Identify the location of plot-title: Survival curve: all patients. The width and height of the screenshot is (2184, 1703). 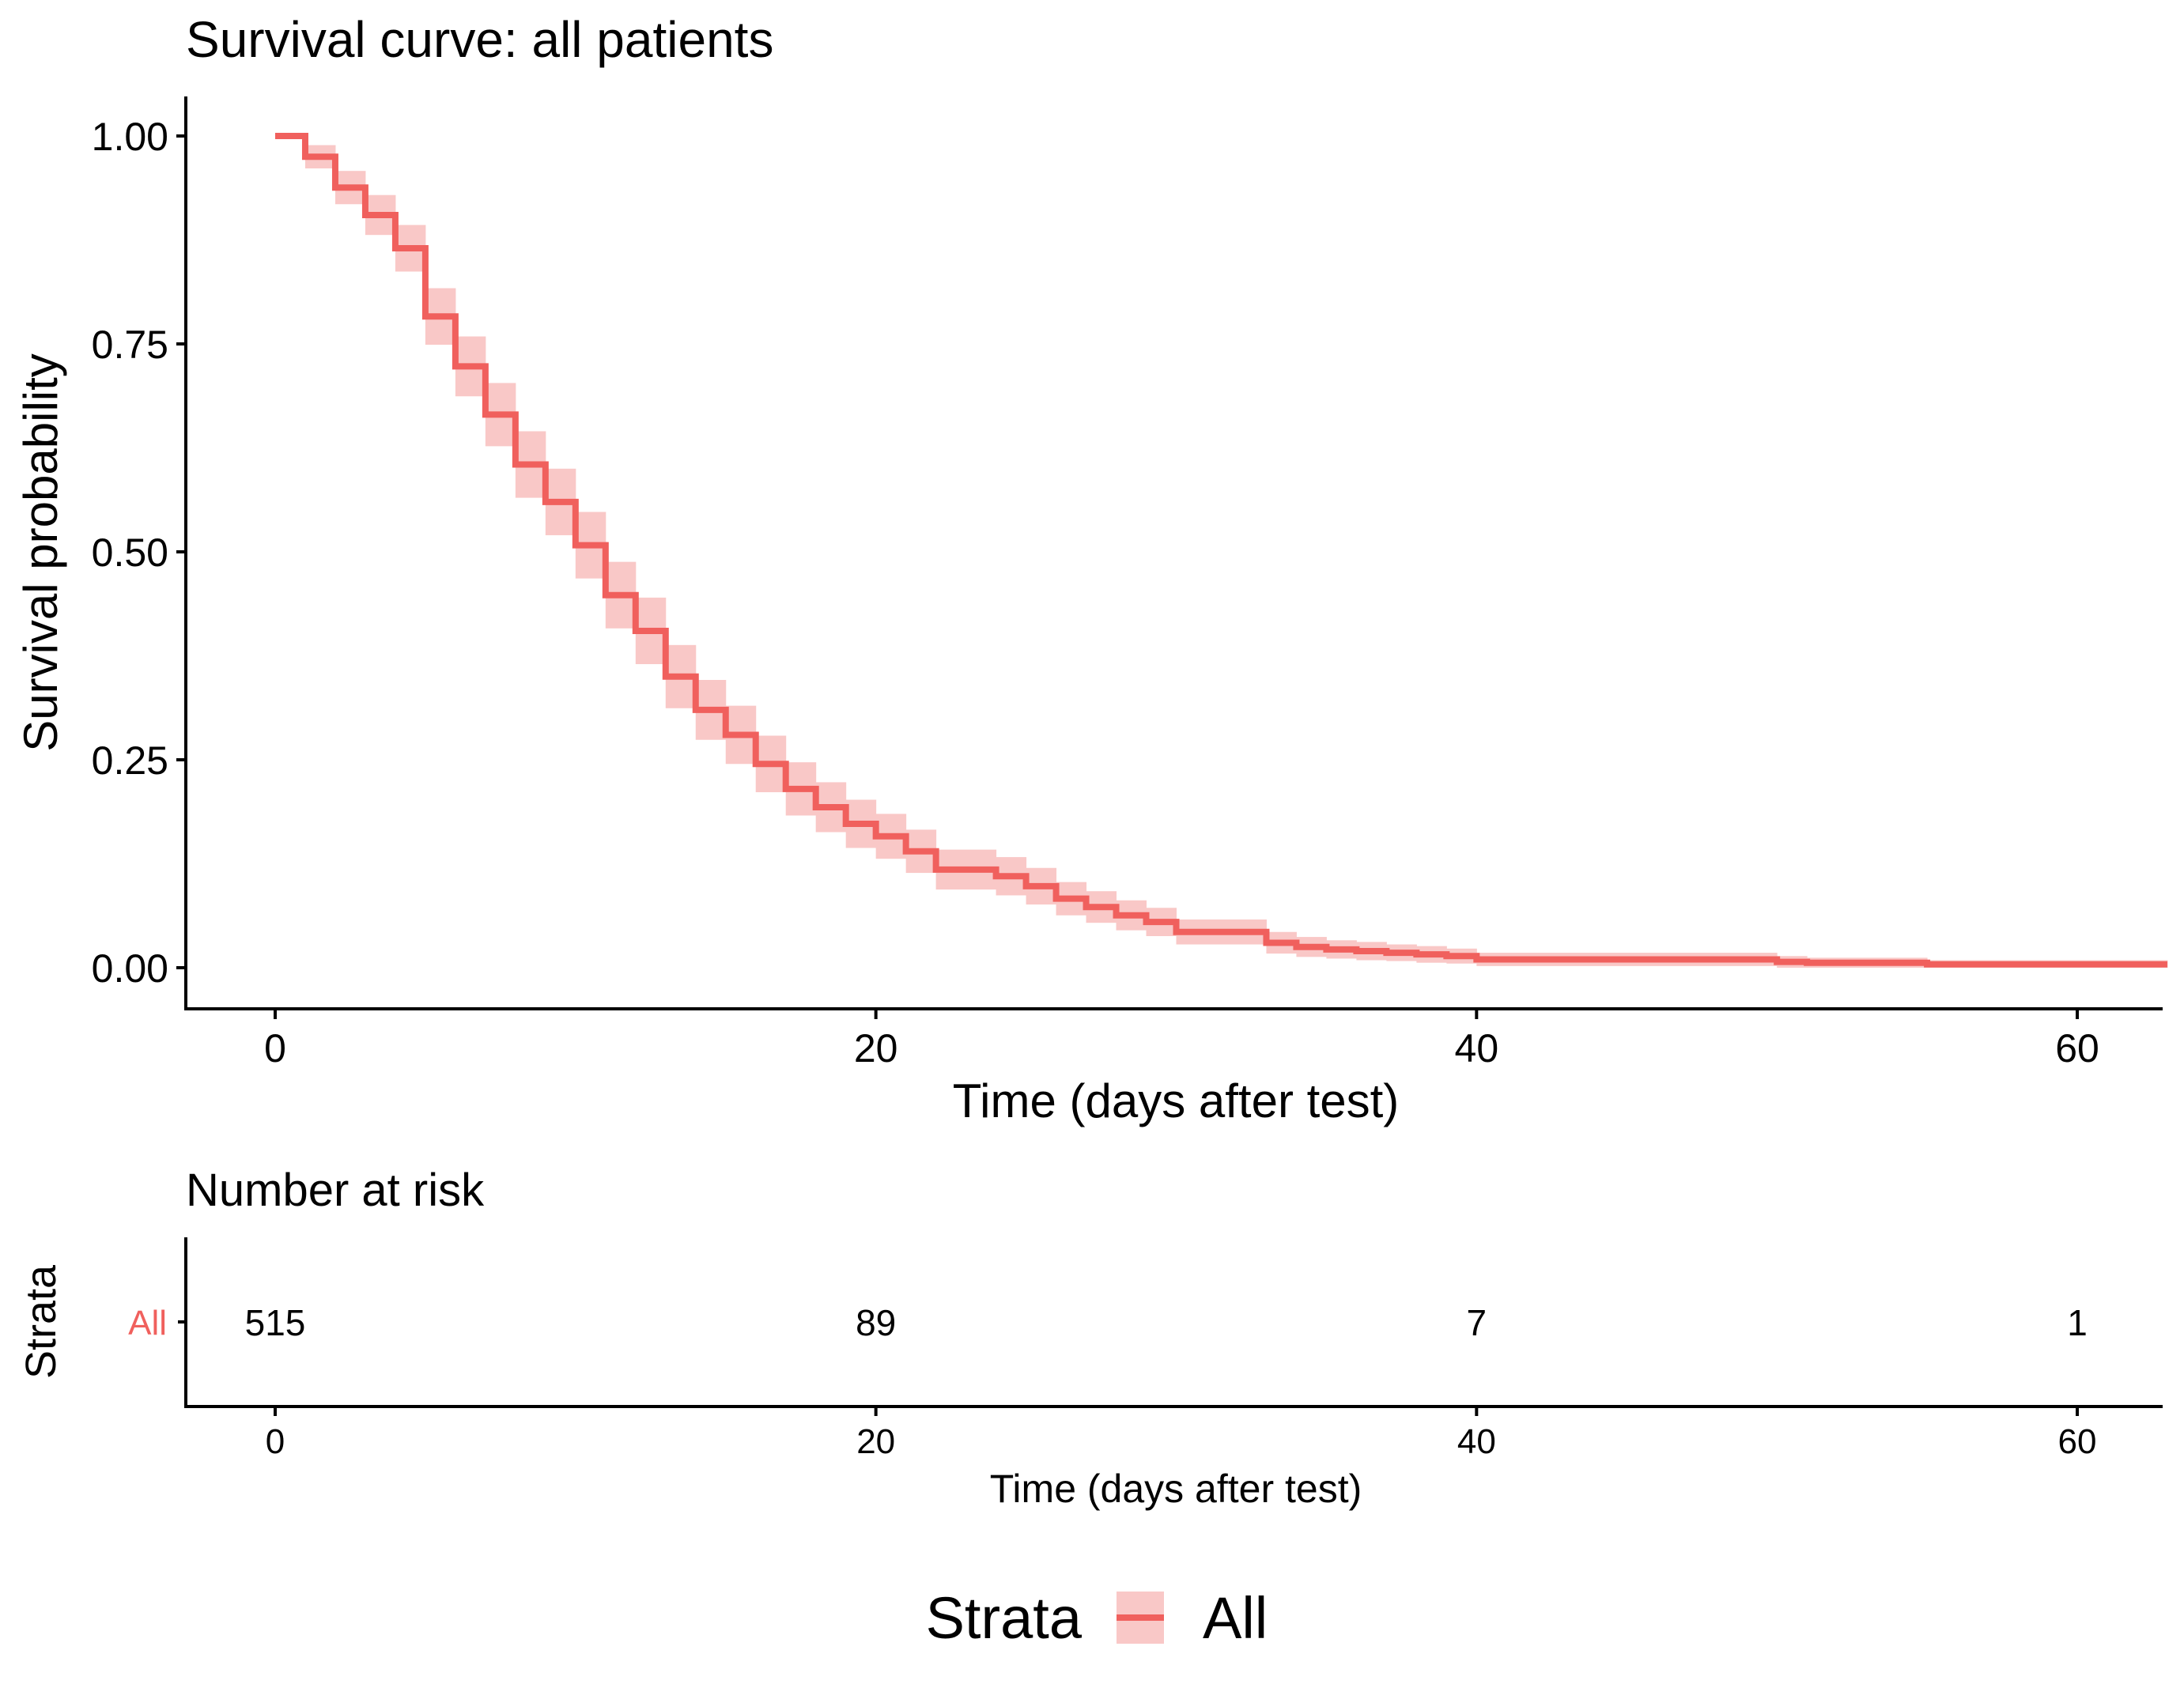
(479, 39).